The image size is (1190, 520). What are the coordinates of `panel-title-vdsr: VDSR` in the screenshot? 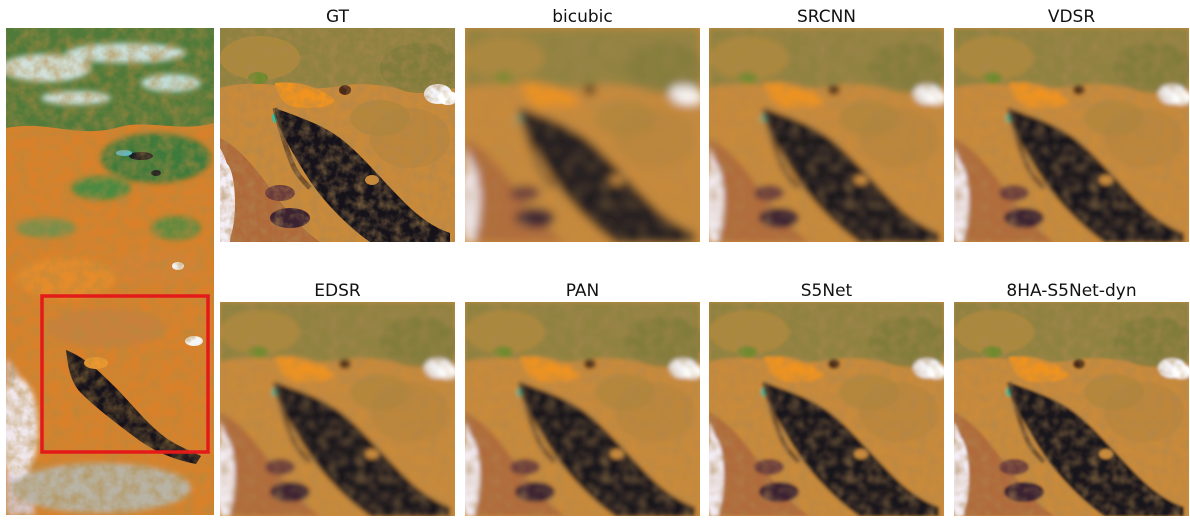 It's located at (1071, 17).